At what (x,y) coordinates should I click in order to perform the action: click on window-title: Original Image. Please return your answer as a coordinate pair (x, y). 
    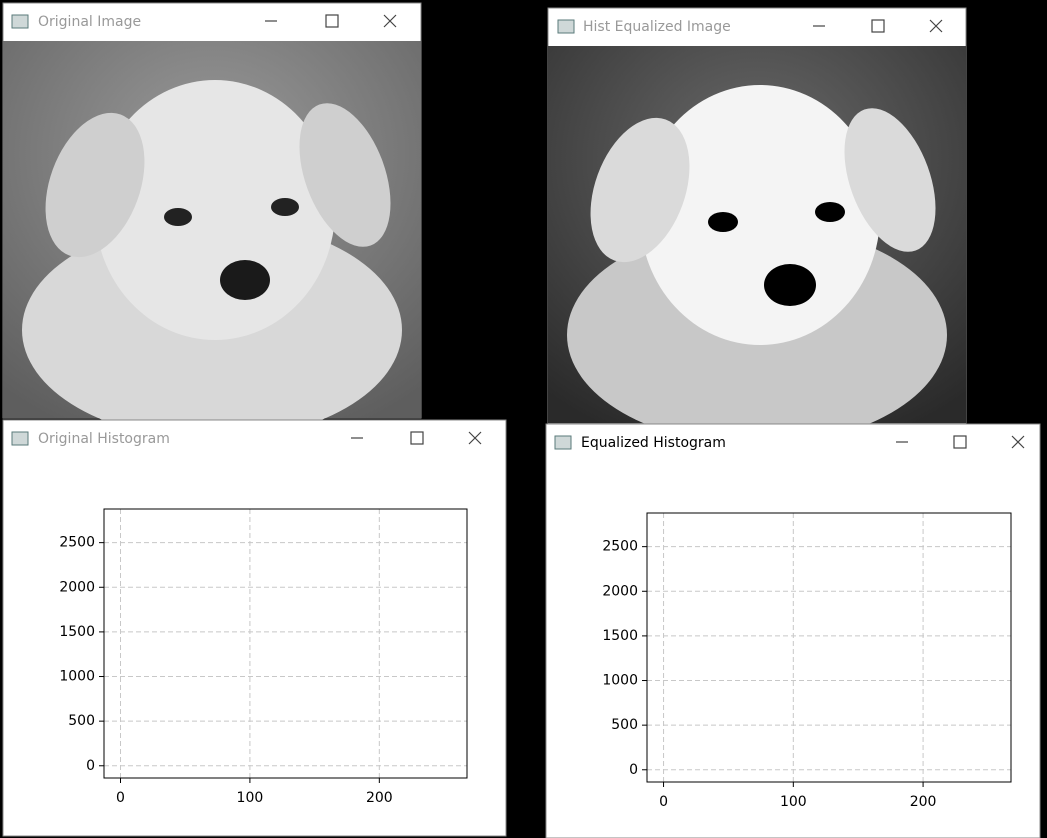
    Looking at the image, I should click on (89, 22).